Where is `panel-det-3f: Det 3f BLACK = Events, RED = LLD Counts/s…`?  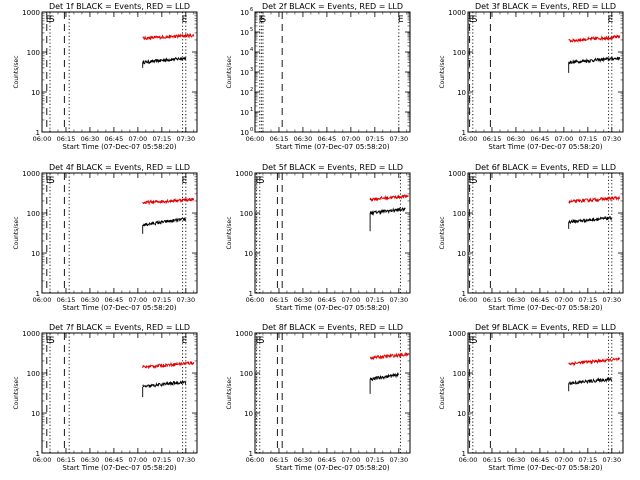
panel-det-3f: Det 3f BLACK = Events, RED = LLD Counts/s… is located at coordinates (531, 76).